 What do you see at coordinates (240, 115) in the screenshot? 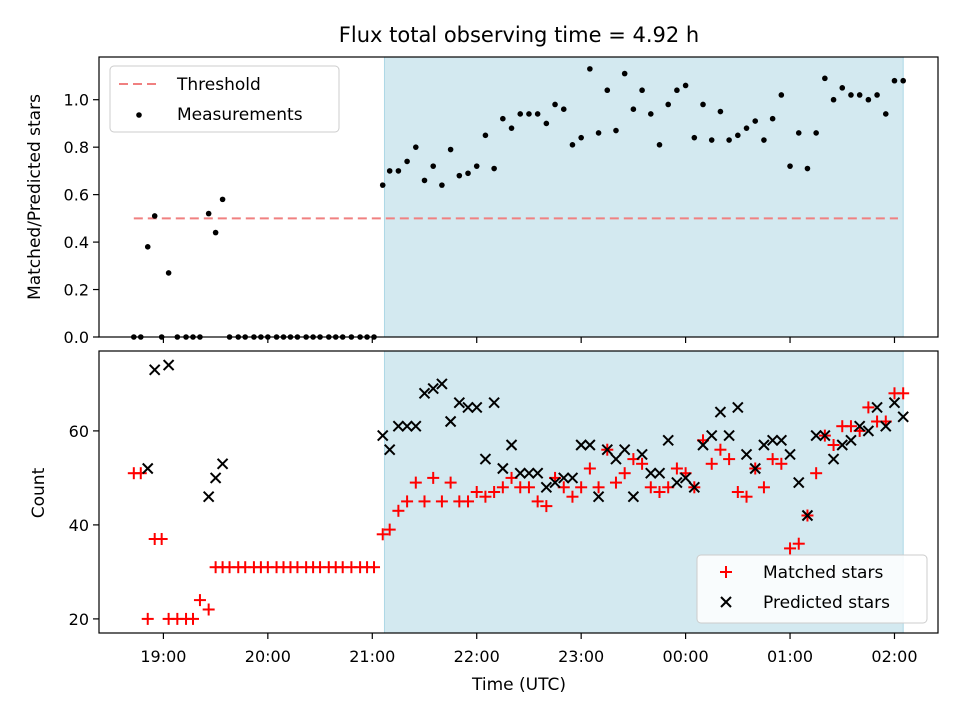
I see `legend-measurements-label: Measurements` at bounding box center [240, 115].